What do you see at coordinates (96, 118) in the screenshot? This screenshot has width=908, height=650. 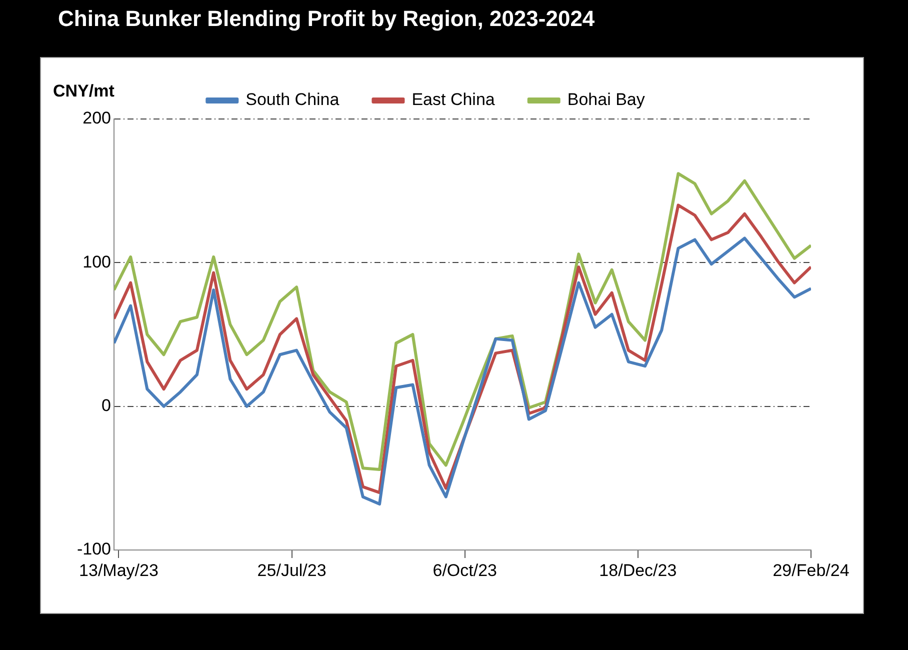 I see `y-tick-label: 200` at bounding box center [96, 118].